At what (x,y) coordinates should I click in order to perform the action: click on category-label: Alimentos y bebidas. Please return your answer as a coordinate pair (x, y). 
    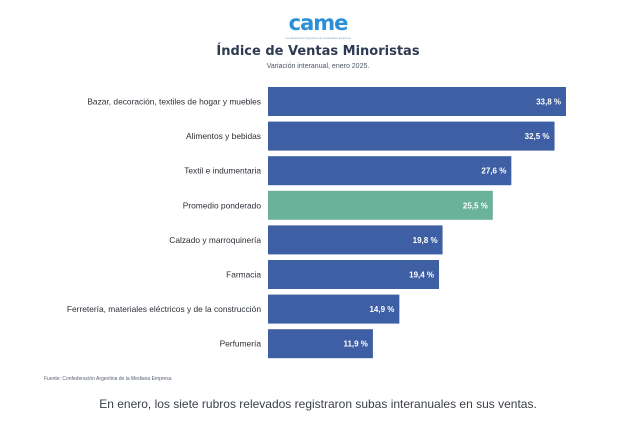
    Looking at the image, I should click on (223, 136).